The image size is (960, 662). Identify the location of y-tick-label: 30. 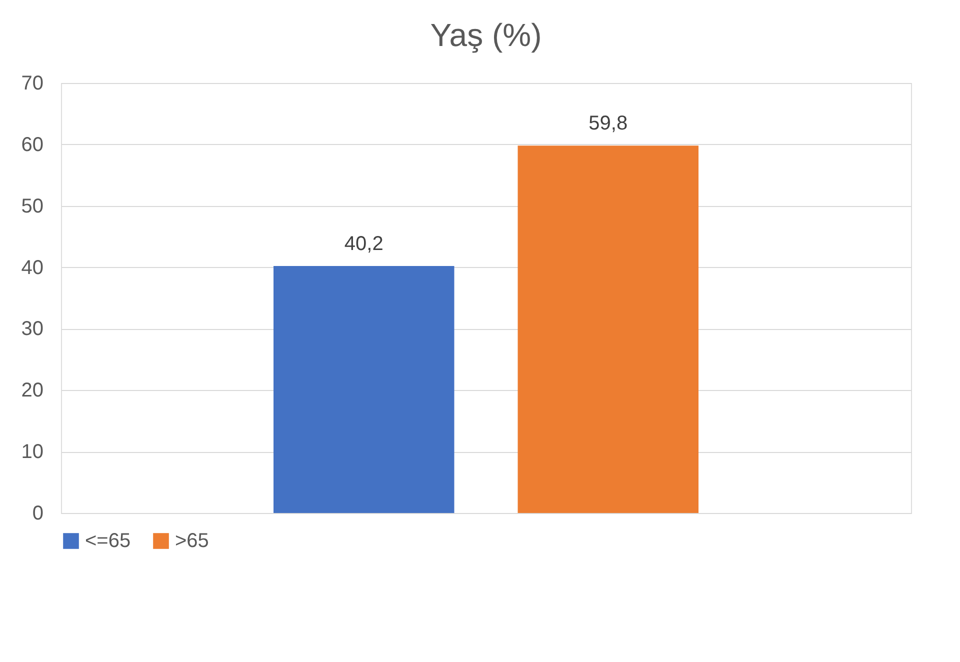
(32, 329).